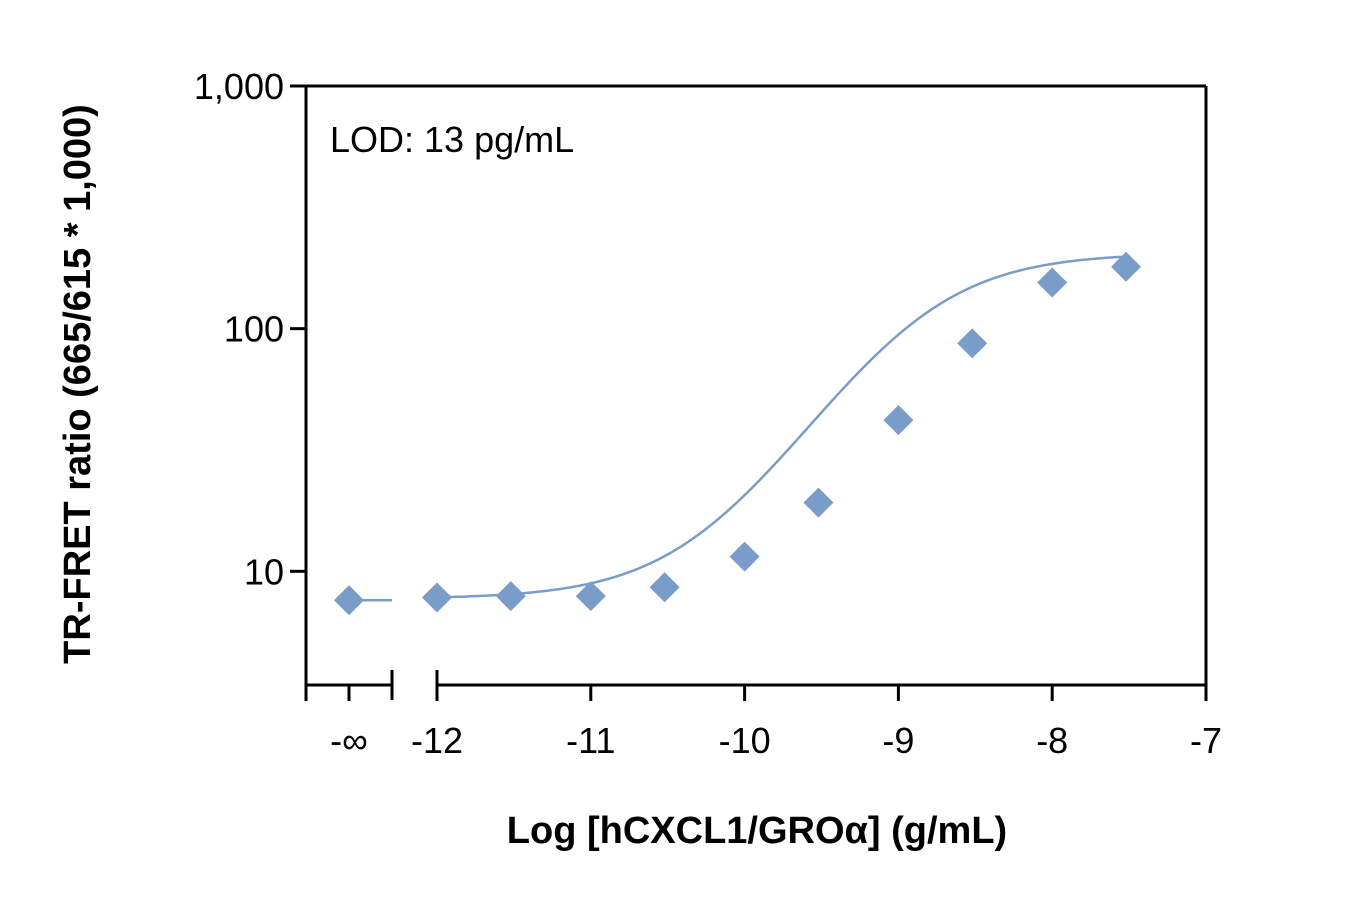 Image resolution: width=1360 pixels, height=898 pixels. I want to click on x-tick-label: -9, so click(898, 740).